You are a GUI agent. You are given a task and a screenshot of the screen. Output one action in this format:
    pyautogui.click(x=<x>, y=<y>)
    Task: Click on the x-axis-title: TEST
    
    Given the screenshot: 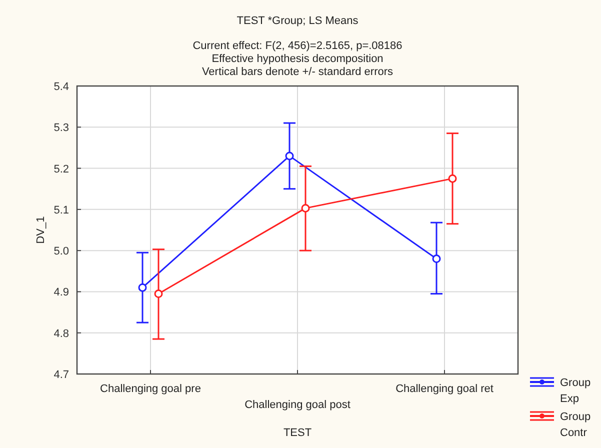 What is the action you would take?
    pyautogui.click(x=297, y=433)
    